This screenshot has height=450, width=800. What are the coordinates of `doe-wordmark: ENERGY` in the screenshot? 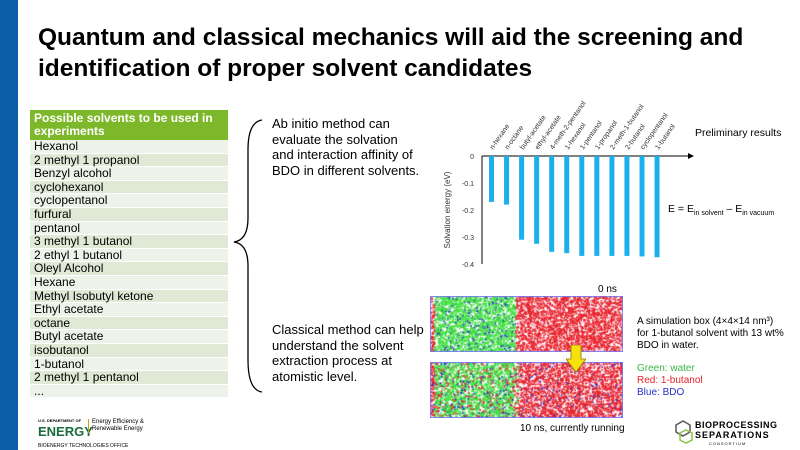 It's located at (65, 431).